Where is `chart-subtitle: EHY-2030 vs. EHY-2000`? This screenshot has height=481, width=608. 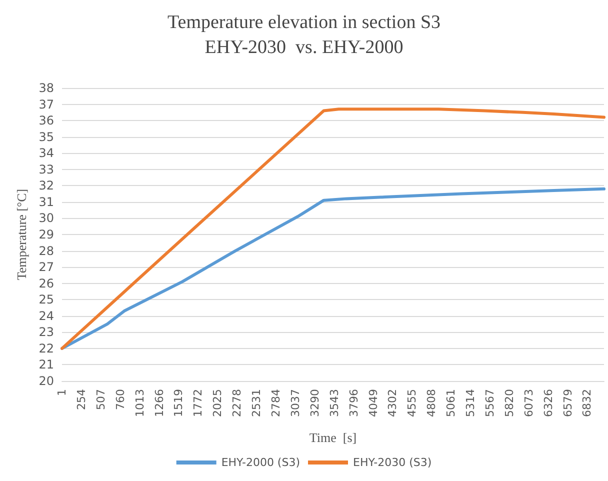
chart-subtitle: EHY-2030 vs. EHY-2000 is located at coordinates (304, 47).